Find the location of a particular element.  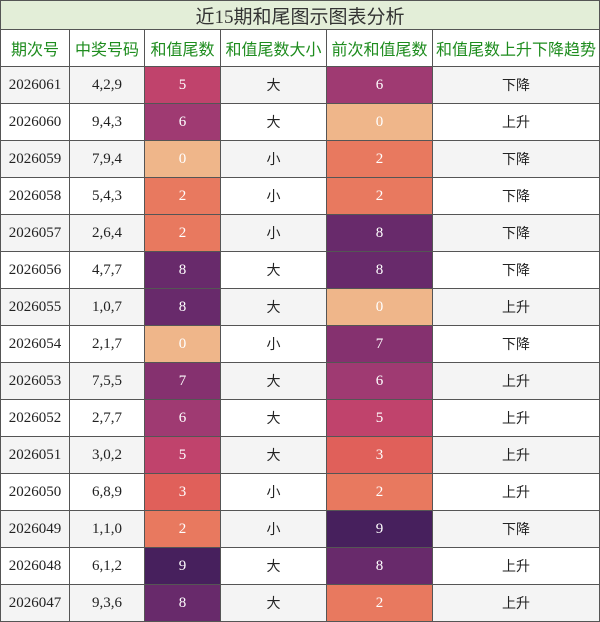

table-cell: 1,0,7 is located at coordinates (107, 307).